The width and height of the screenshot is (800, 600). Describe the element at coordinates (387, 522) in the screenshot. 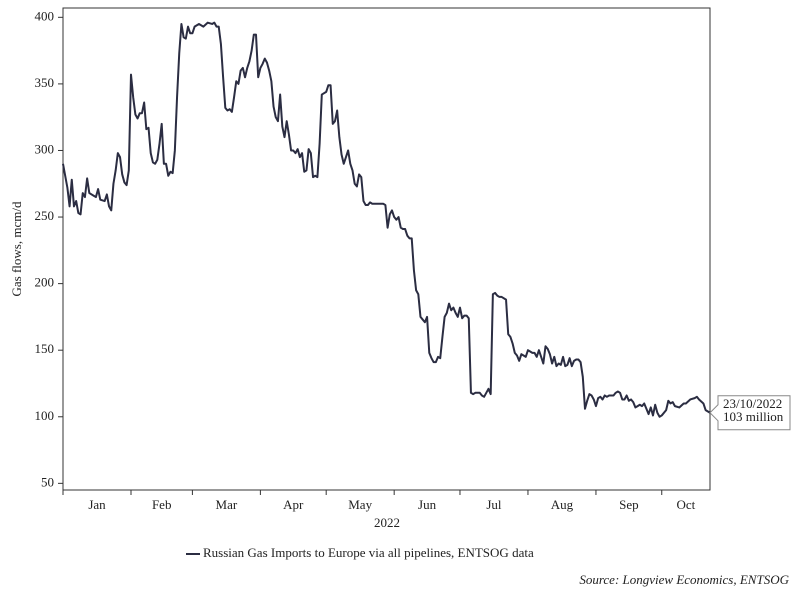

I see `x-axis-label: 2022` at that location.